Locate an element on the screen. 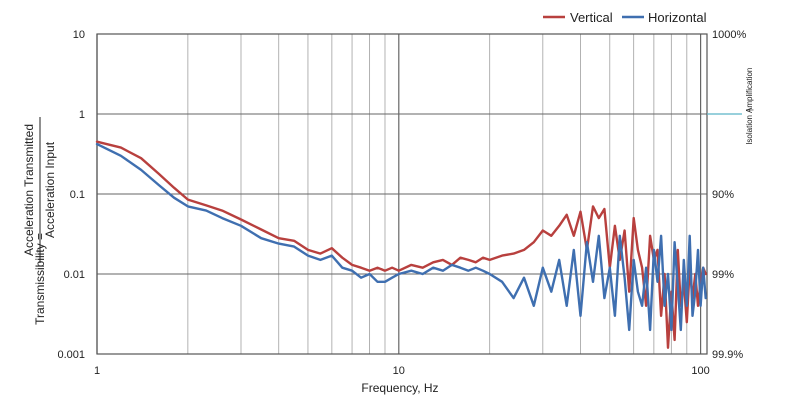 Image resolution: width=785 pixels, height=405 pixels. right-tick-label: 99% is located at coordinates (723, 275).